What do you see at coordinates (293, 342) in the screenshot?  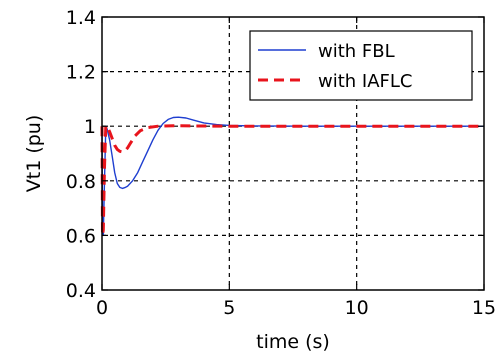 I see `x-axis-title: time (s)` at bounding box center [293, 342].